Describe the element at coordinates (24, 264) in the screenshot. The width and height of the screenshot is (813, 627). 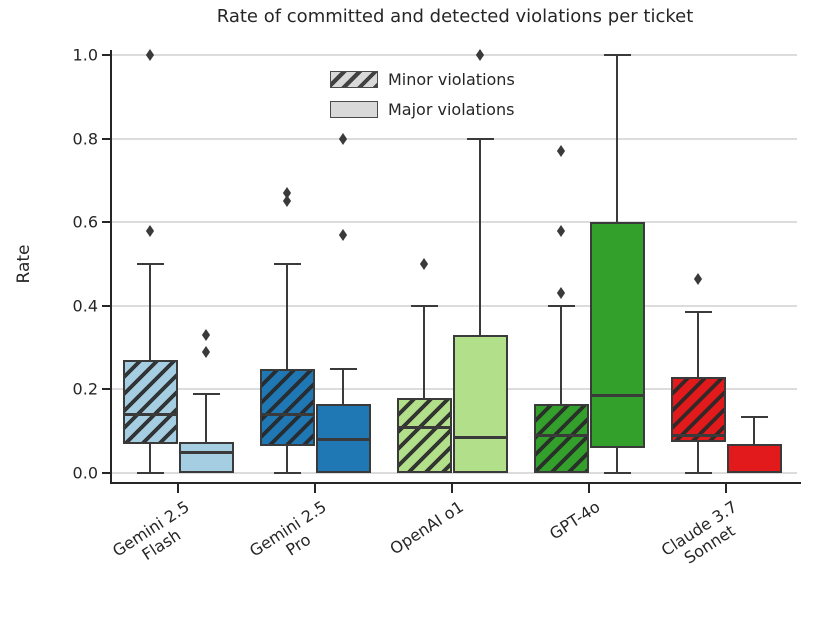
I see `y-axis-label: Rate` at that location.